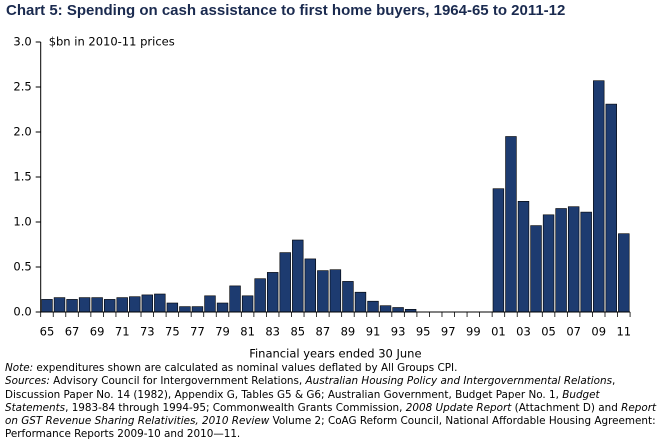  Describe the element at coordinates (373, 332) in the screenshot. I see `x-tick-label: 91` at that location.